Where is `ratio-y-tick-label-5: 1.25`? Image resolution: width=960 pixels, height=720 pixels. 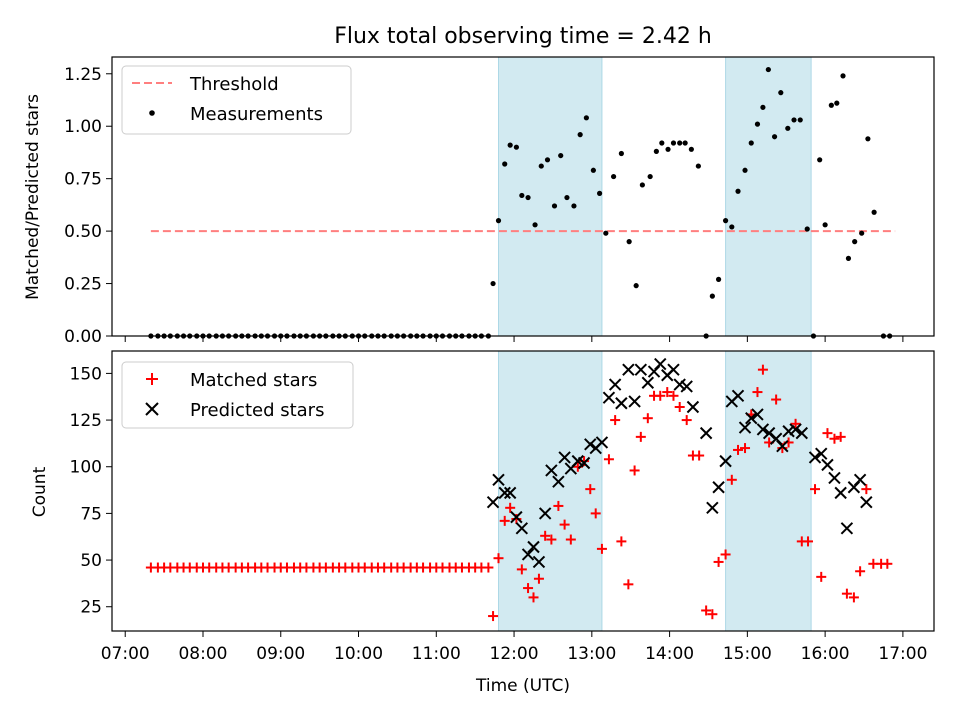 ratio-y-tick-label-5: 1.25 is located at coordinates (83, 75).